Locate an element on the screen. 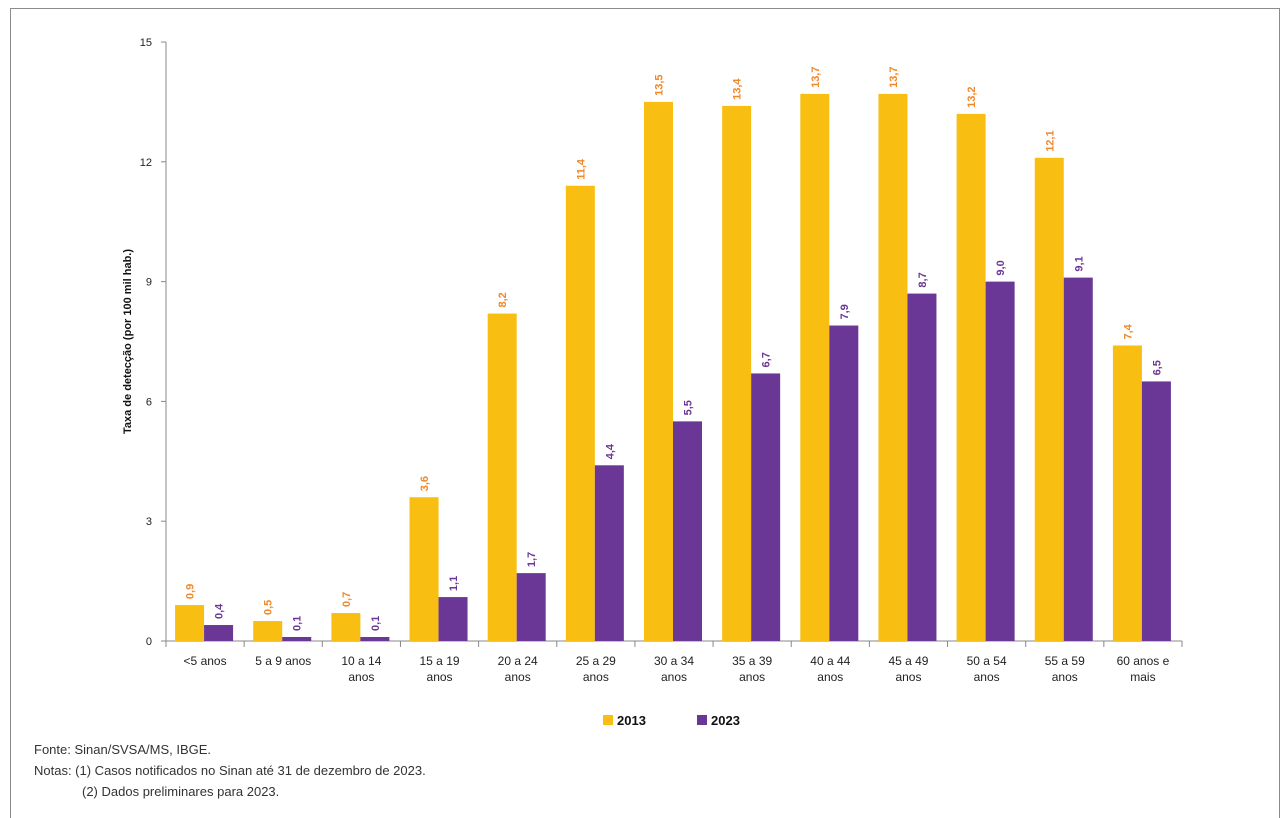 The image size is (1281, 818). data-label-2023: 5,5 is located at coordinates (689, 407).